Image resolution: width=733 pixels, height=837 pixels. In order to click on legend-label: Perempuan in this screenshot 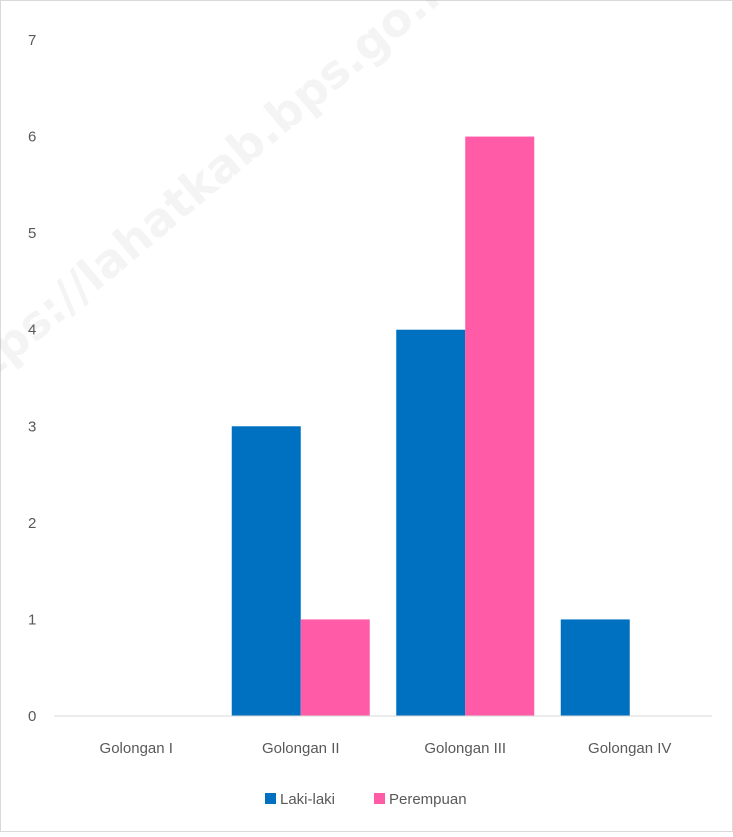, I will do `click(428, 799)`.